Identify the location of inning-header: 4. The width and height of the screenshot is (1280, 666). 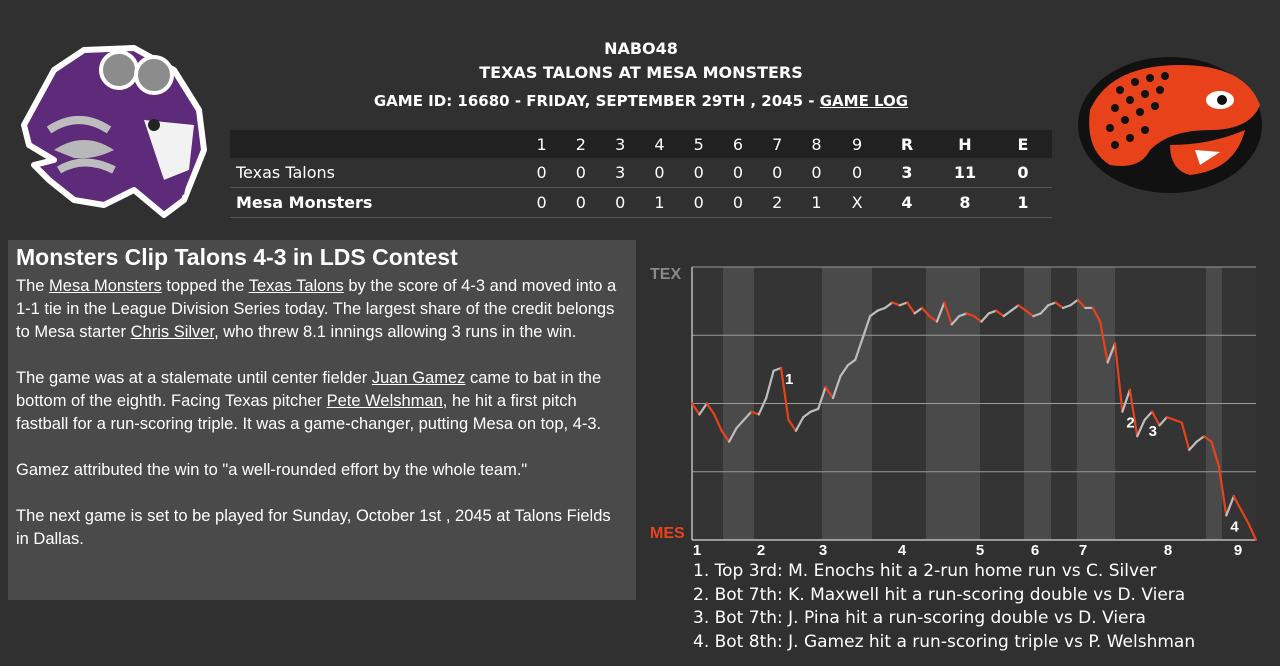
(659, 144).